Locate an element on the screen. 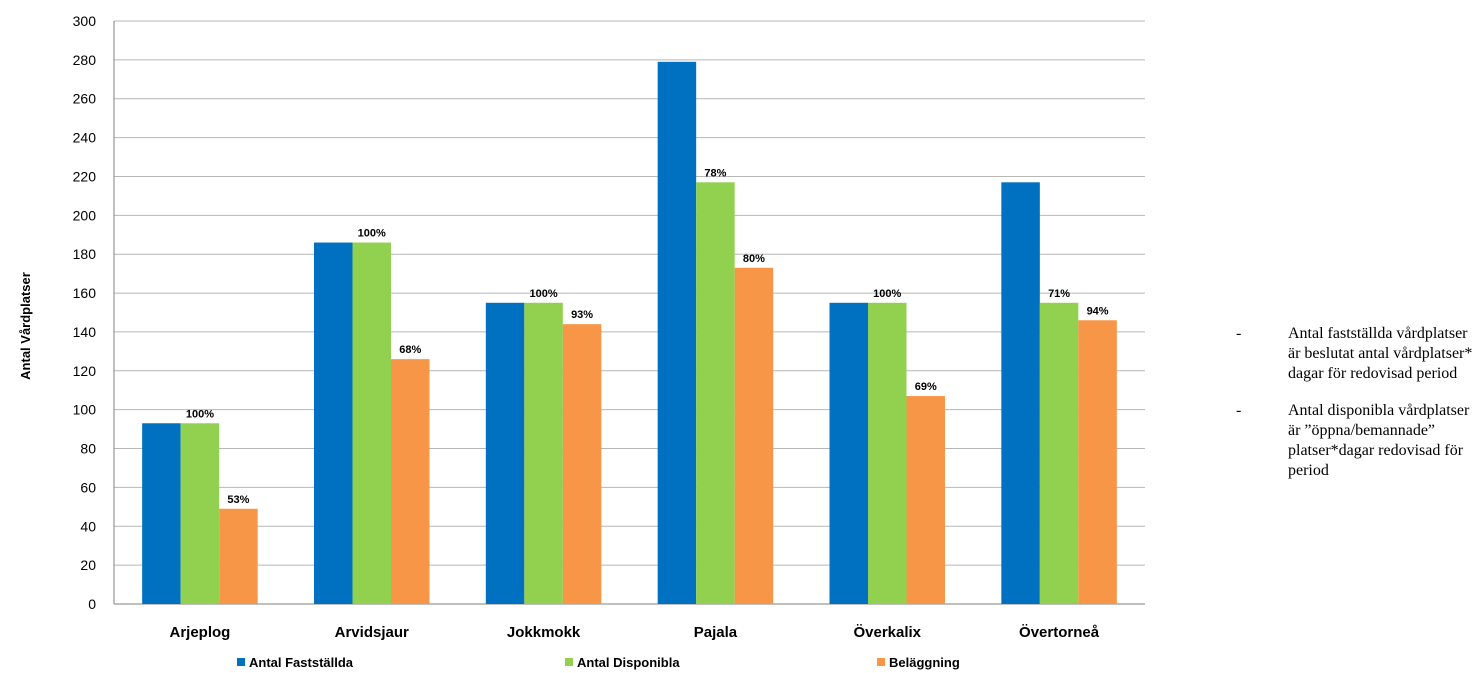 Image resolution: width=1483 pixels, height=673 pixels. data-label: 78% is located at coordinates (715, 173).